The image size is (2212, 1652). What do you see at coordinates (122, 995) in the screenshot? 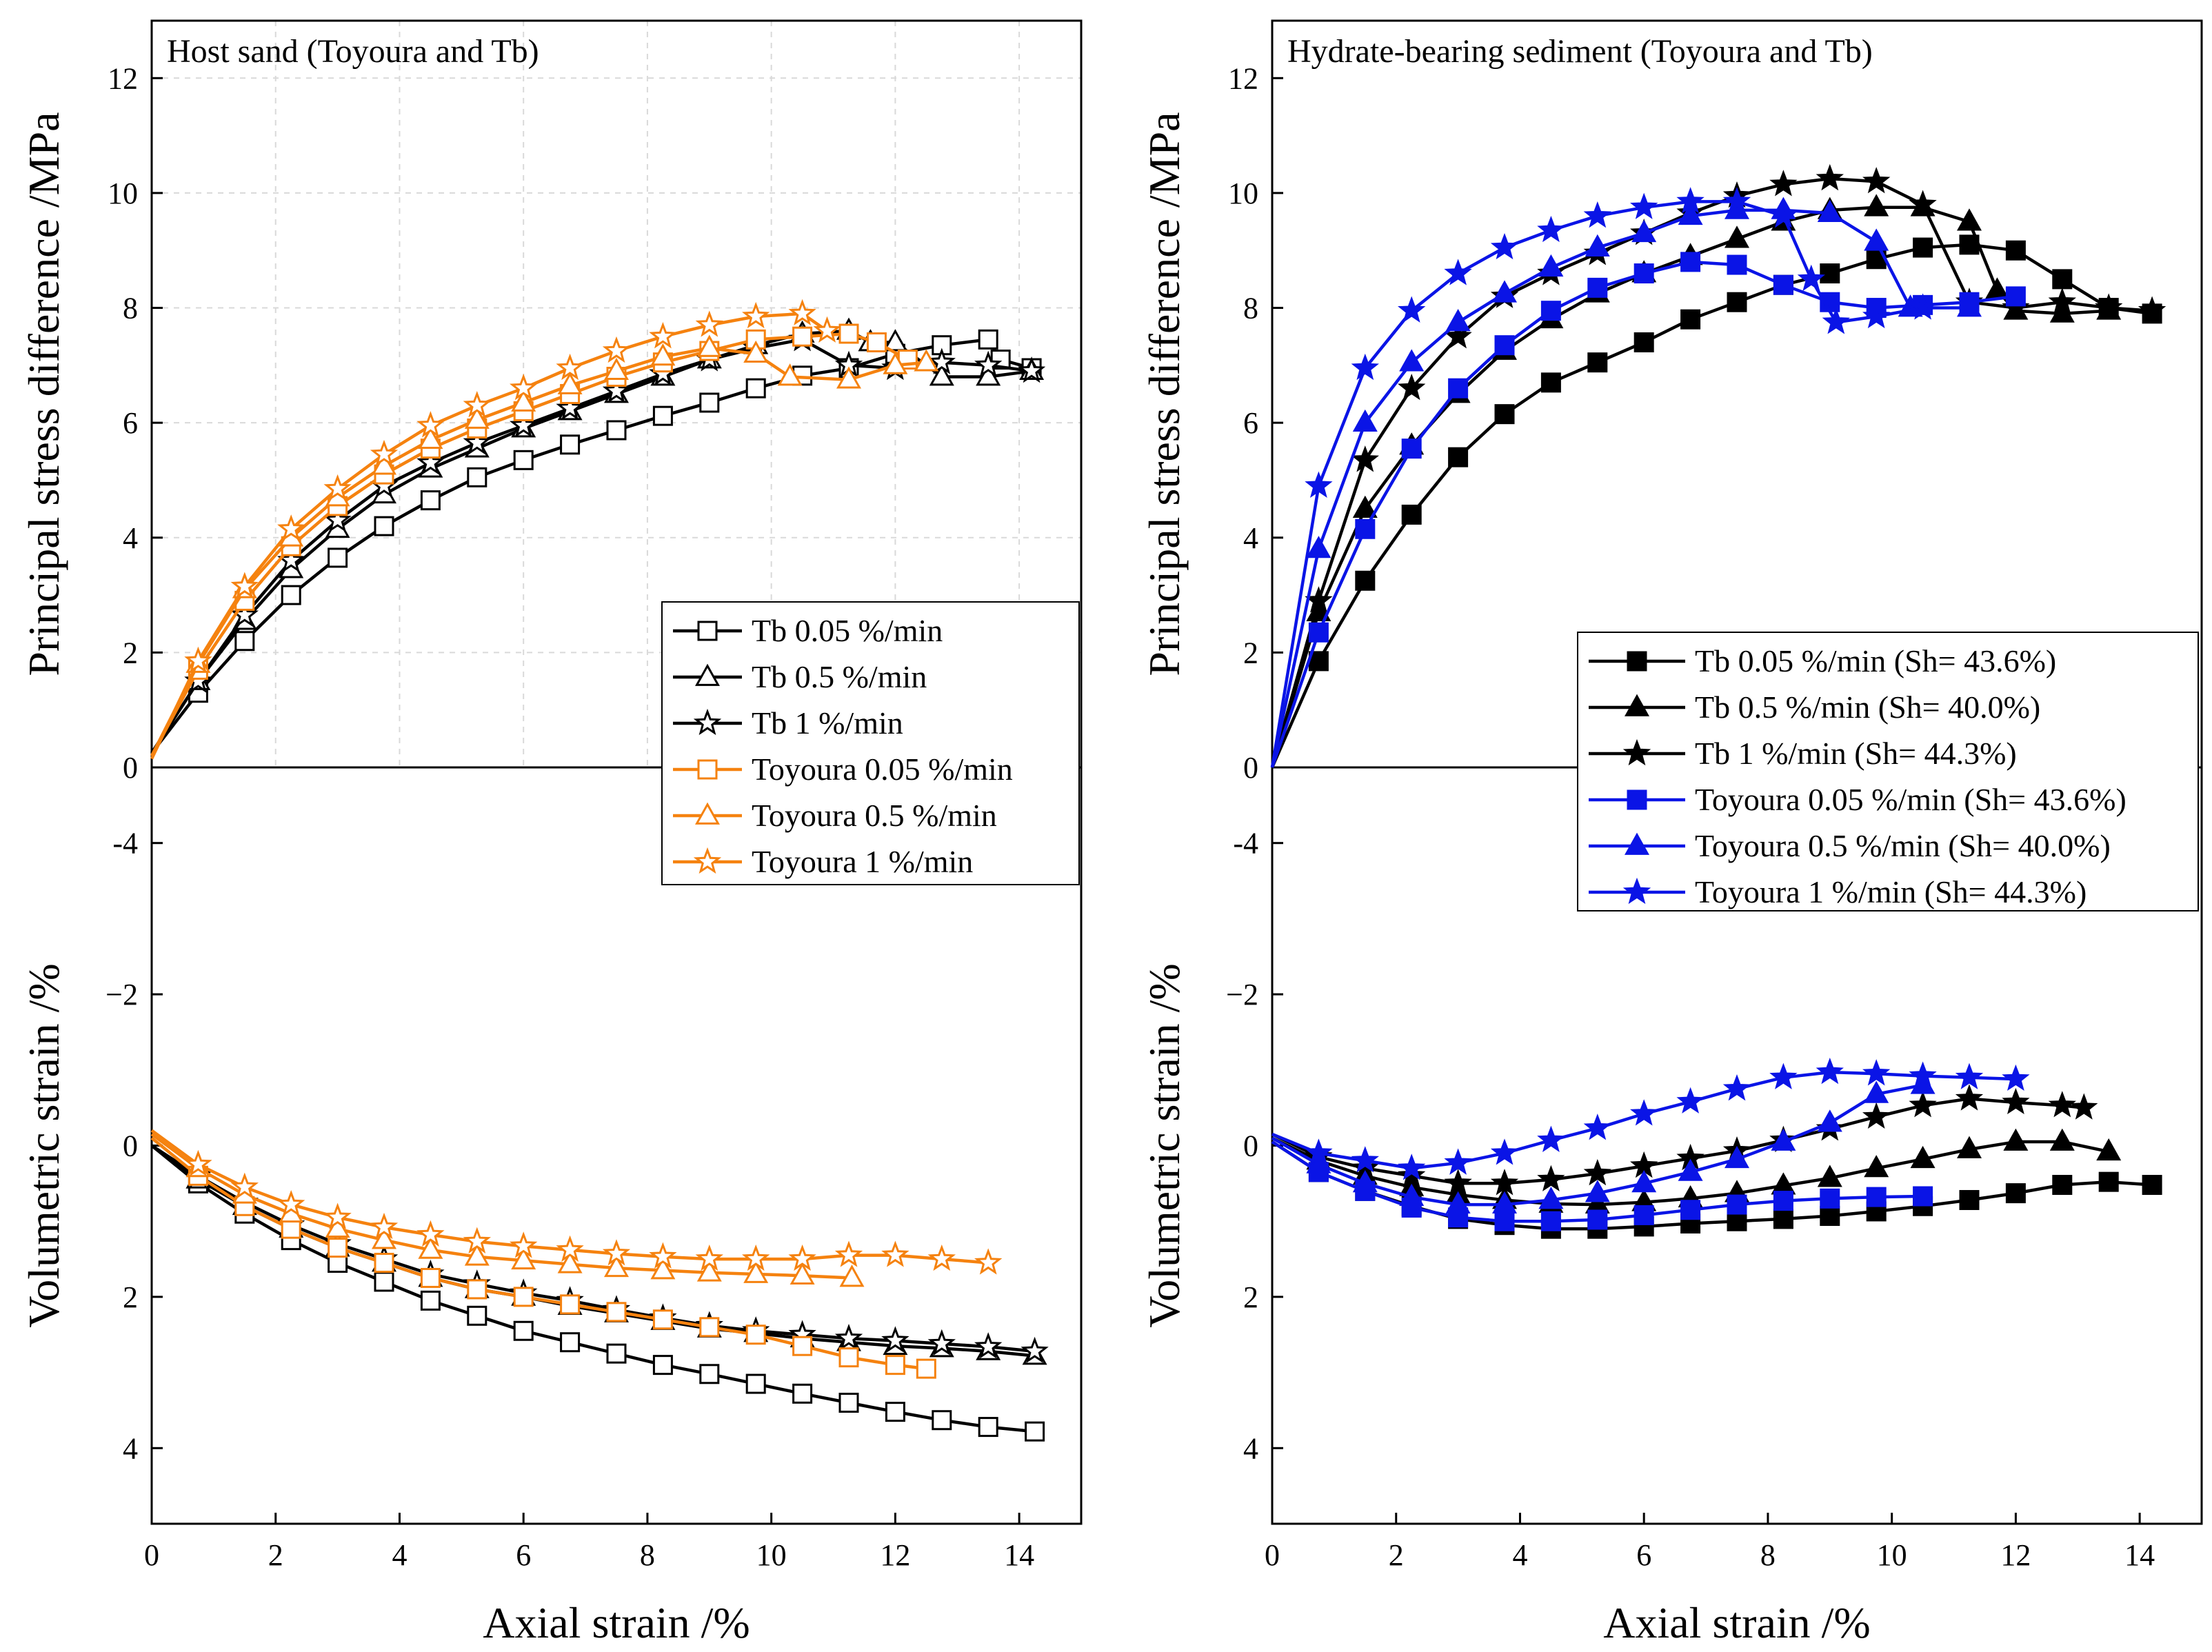
I see `y-tick-label-bottom: −2` at bounding box center [122, 995].